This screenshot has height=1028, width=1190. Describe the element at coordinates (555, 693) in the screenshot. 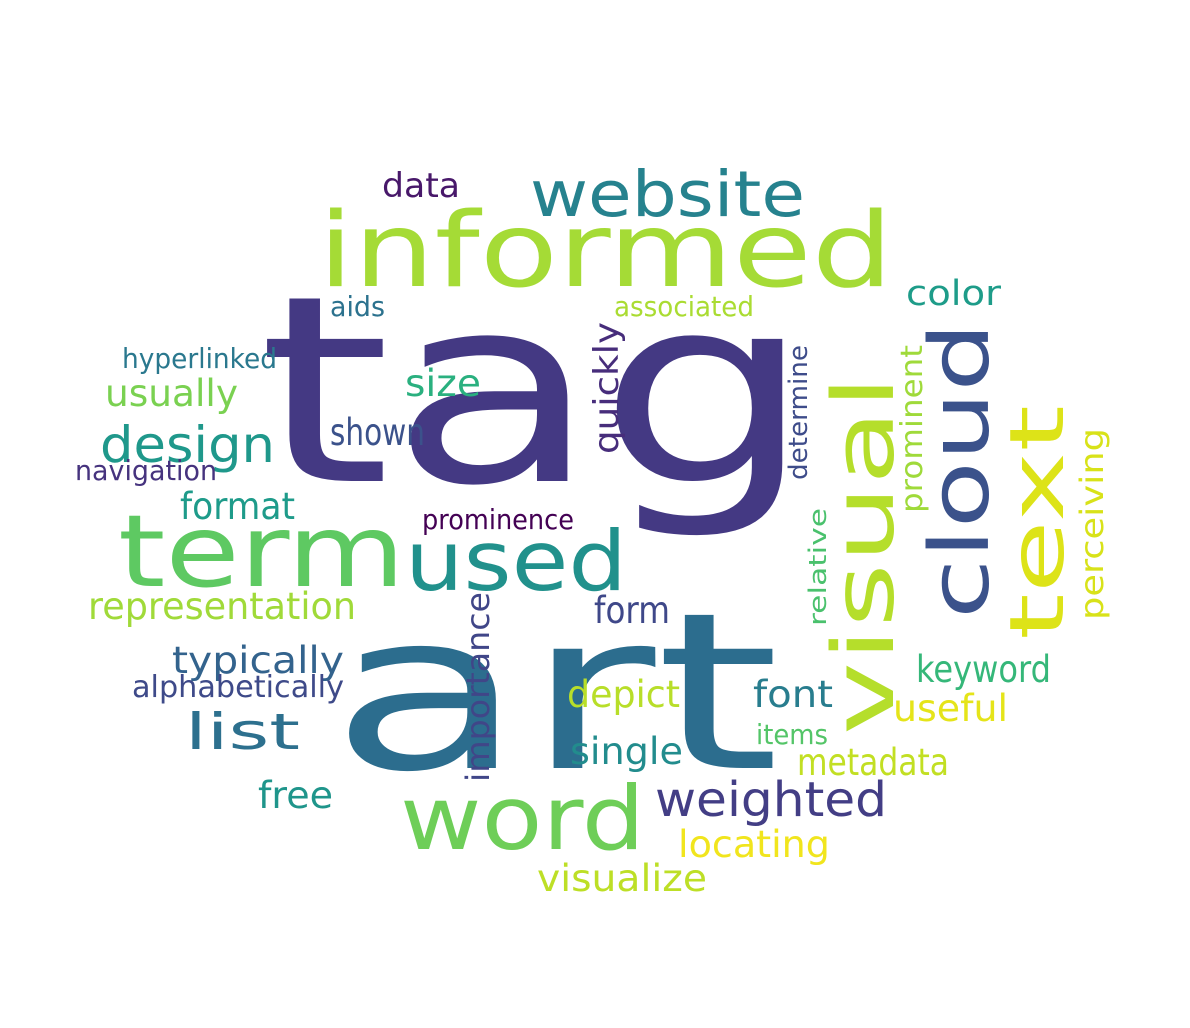

I see `word-art: art` at that location.